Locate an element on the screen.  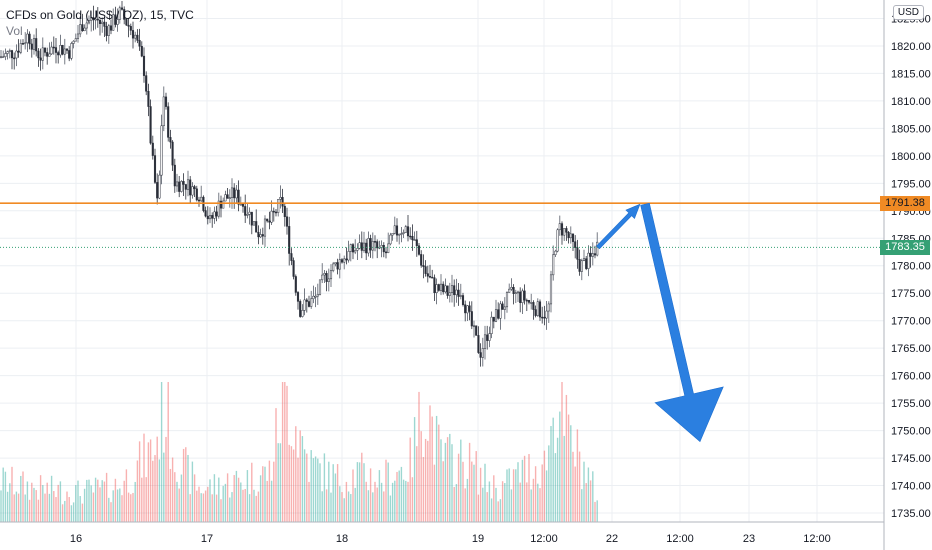
currency-button: USD is located at coordinates (908, 12).